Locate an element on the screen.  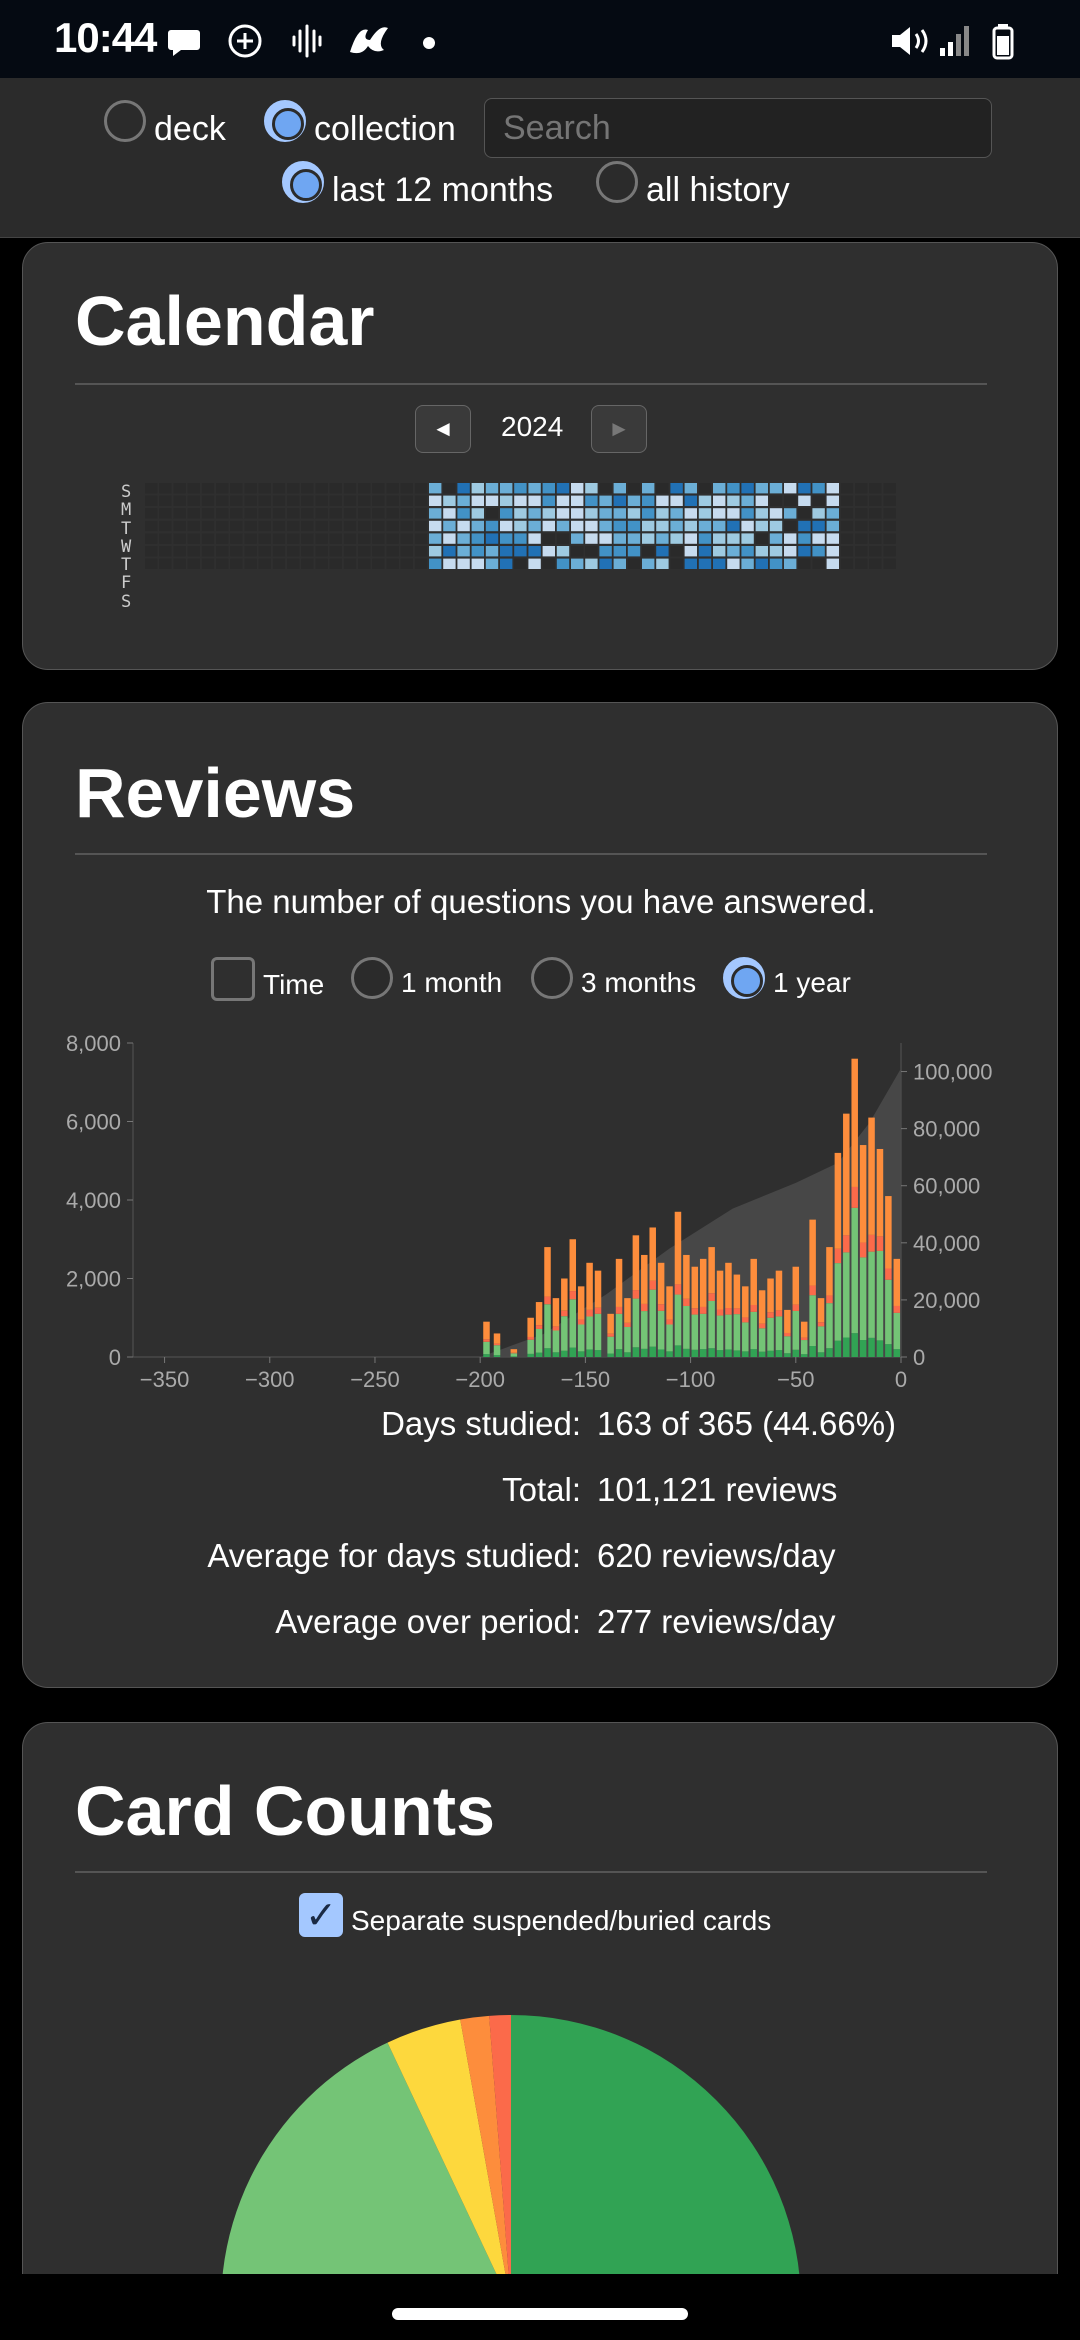
separate-suspended-checkbox: ✓ Separate suspended/buried cards is located at coordinates (535, 1915).